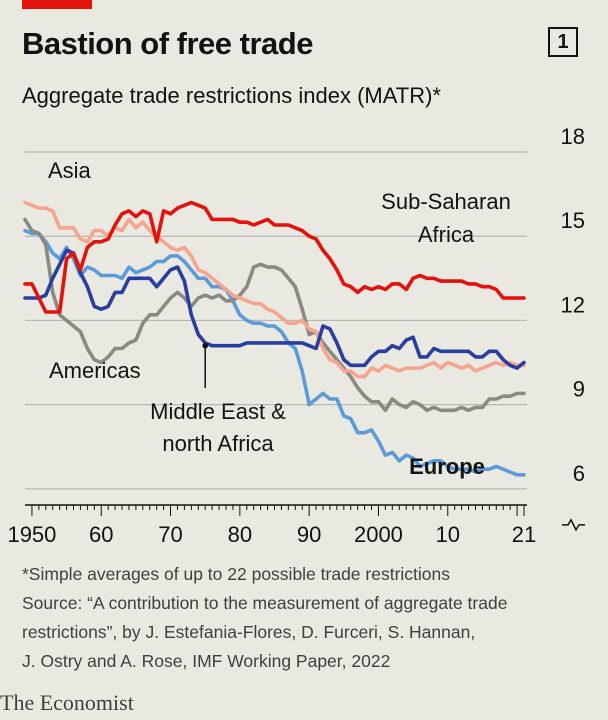 Image resolution: width=608 pixels, height=720 pixels. Describe the element at coordinates (309, 534) in the screenshot. I see `x-tick-label: 90` at that location.